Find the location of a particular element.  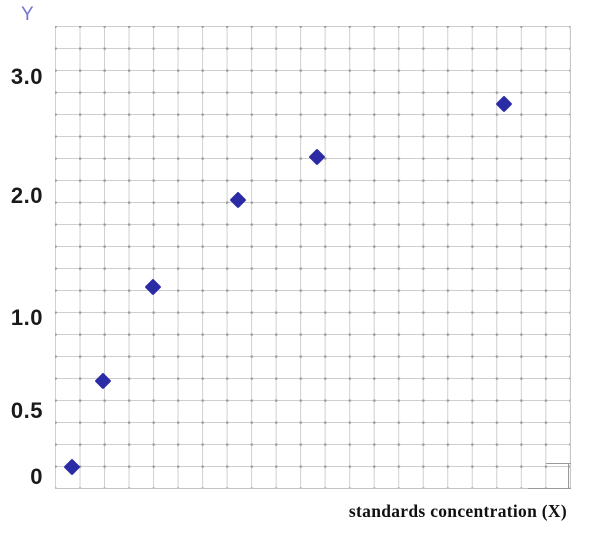

x-axis-title: standards concentration (X) is located at coordinates (457, 511).